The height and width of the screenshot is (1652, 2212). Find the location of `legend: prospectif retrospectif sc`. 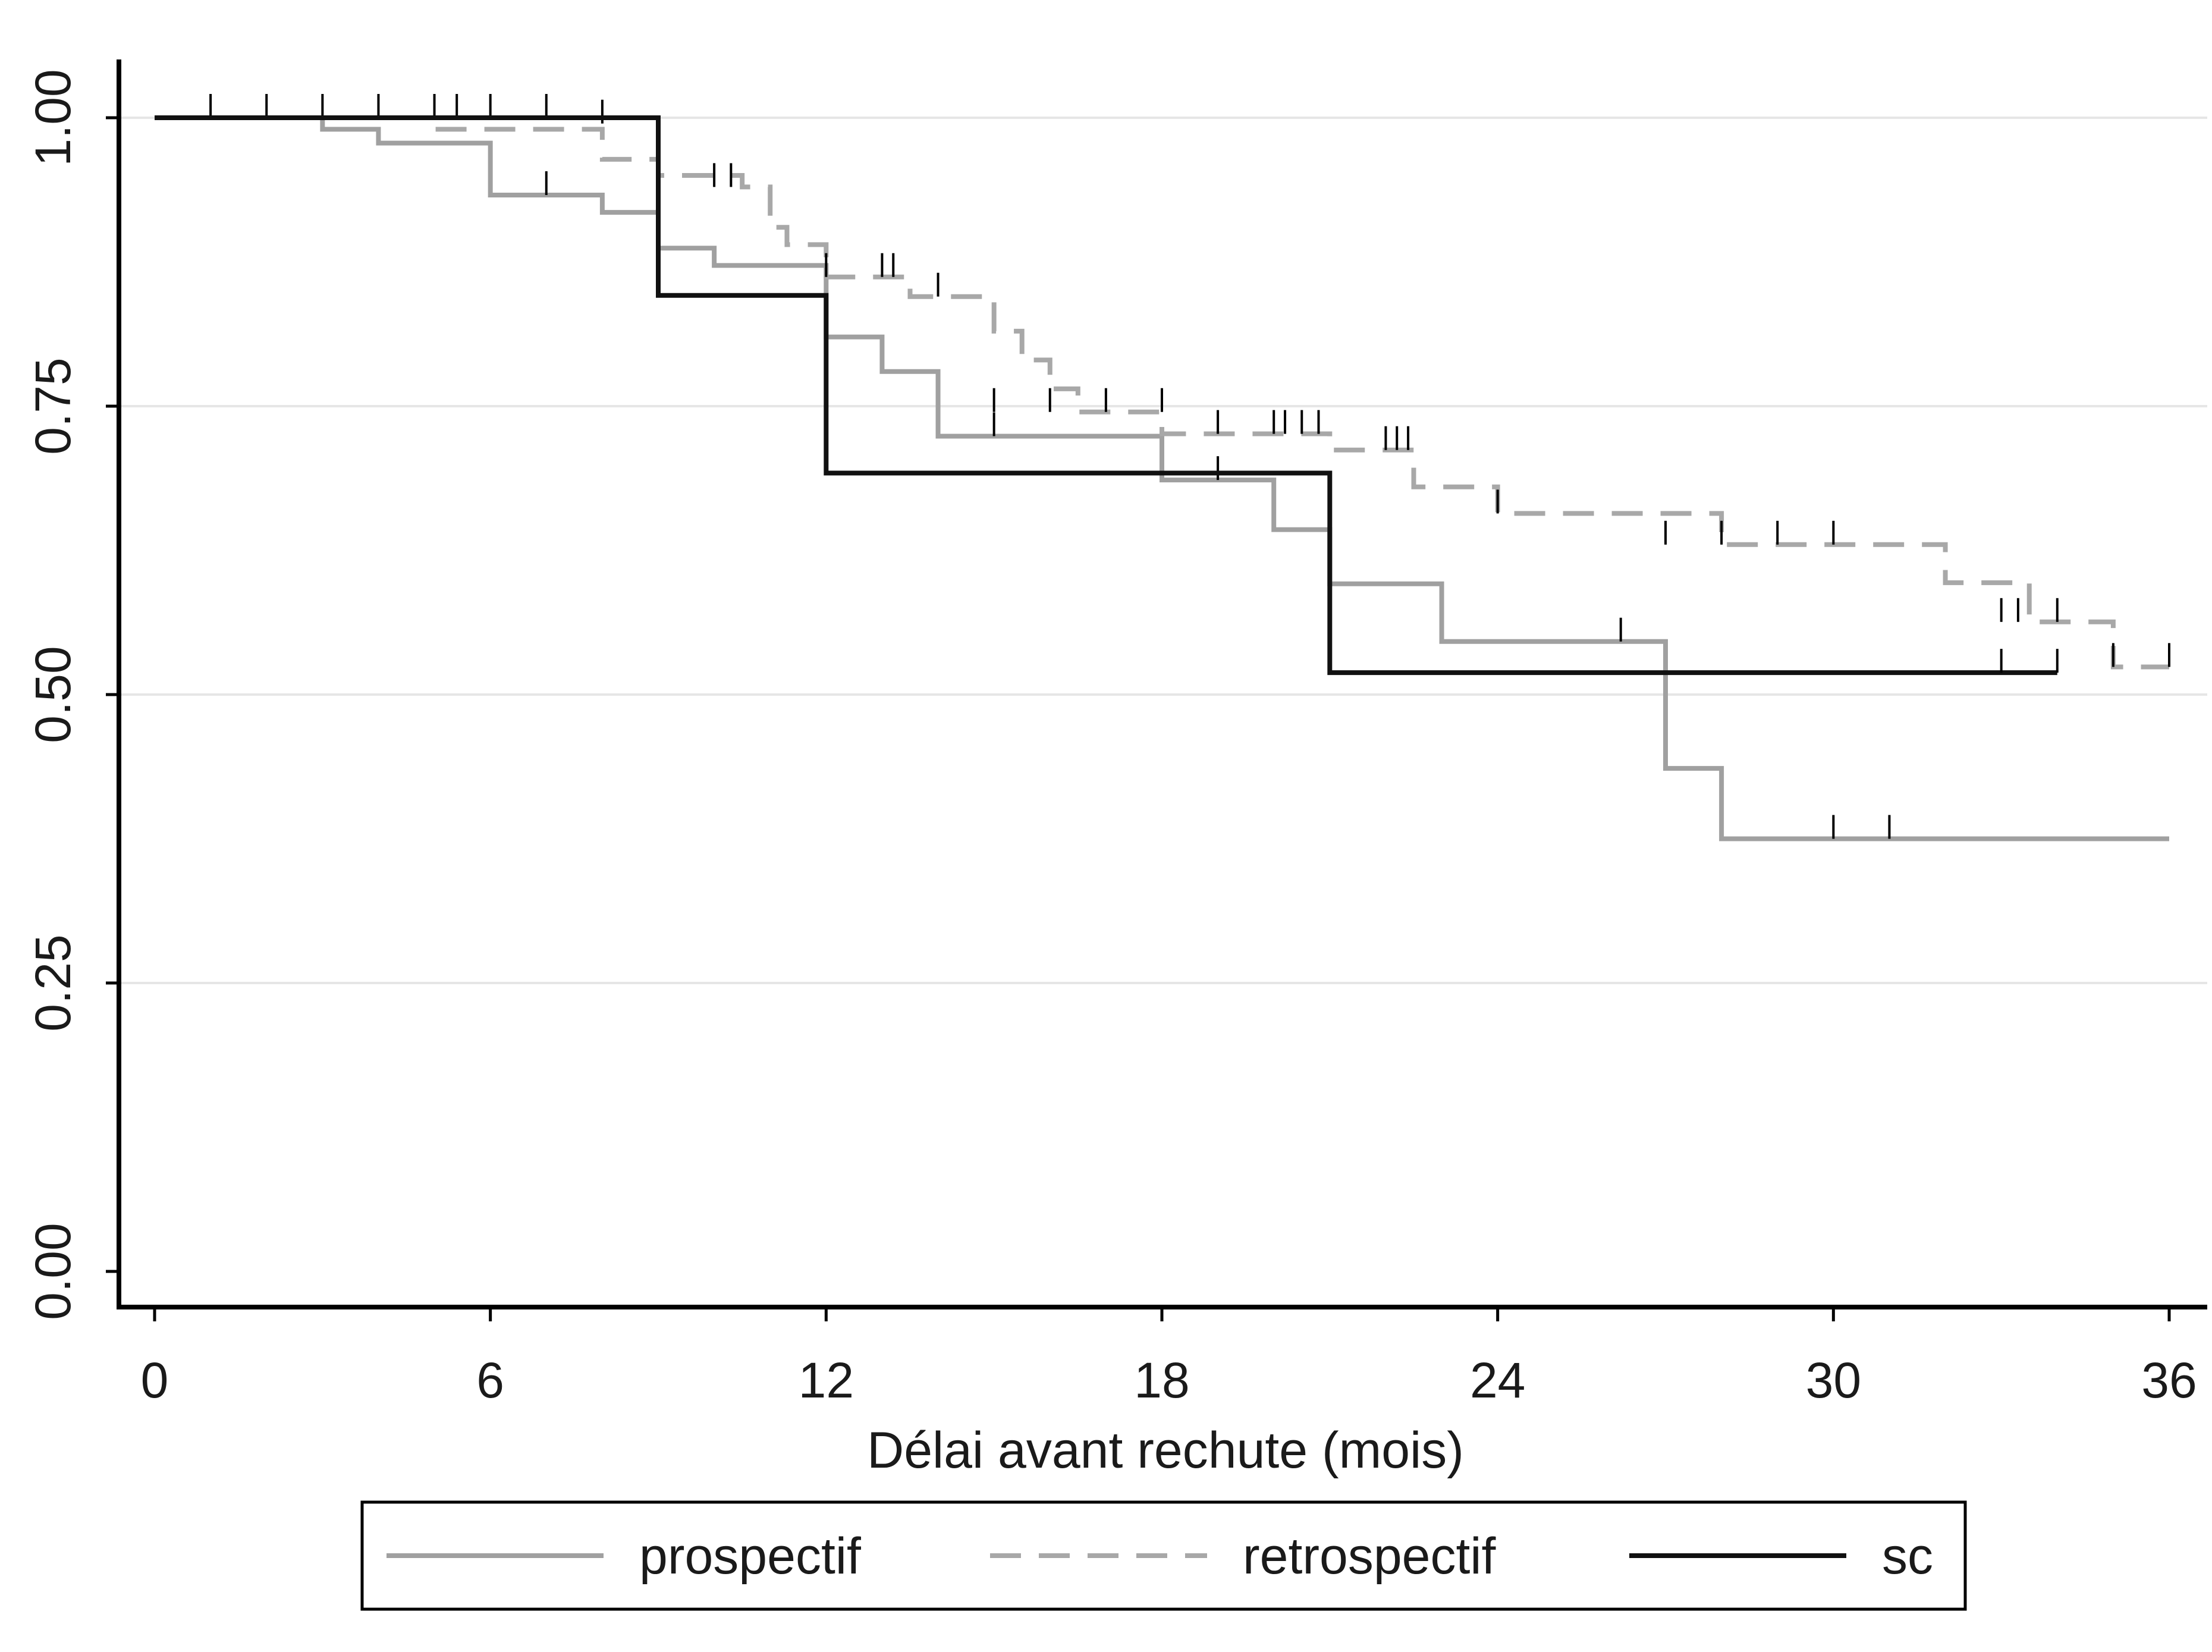

legend: prospectif retrospectif sc is located at coordinates (1163, 1555).